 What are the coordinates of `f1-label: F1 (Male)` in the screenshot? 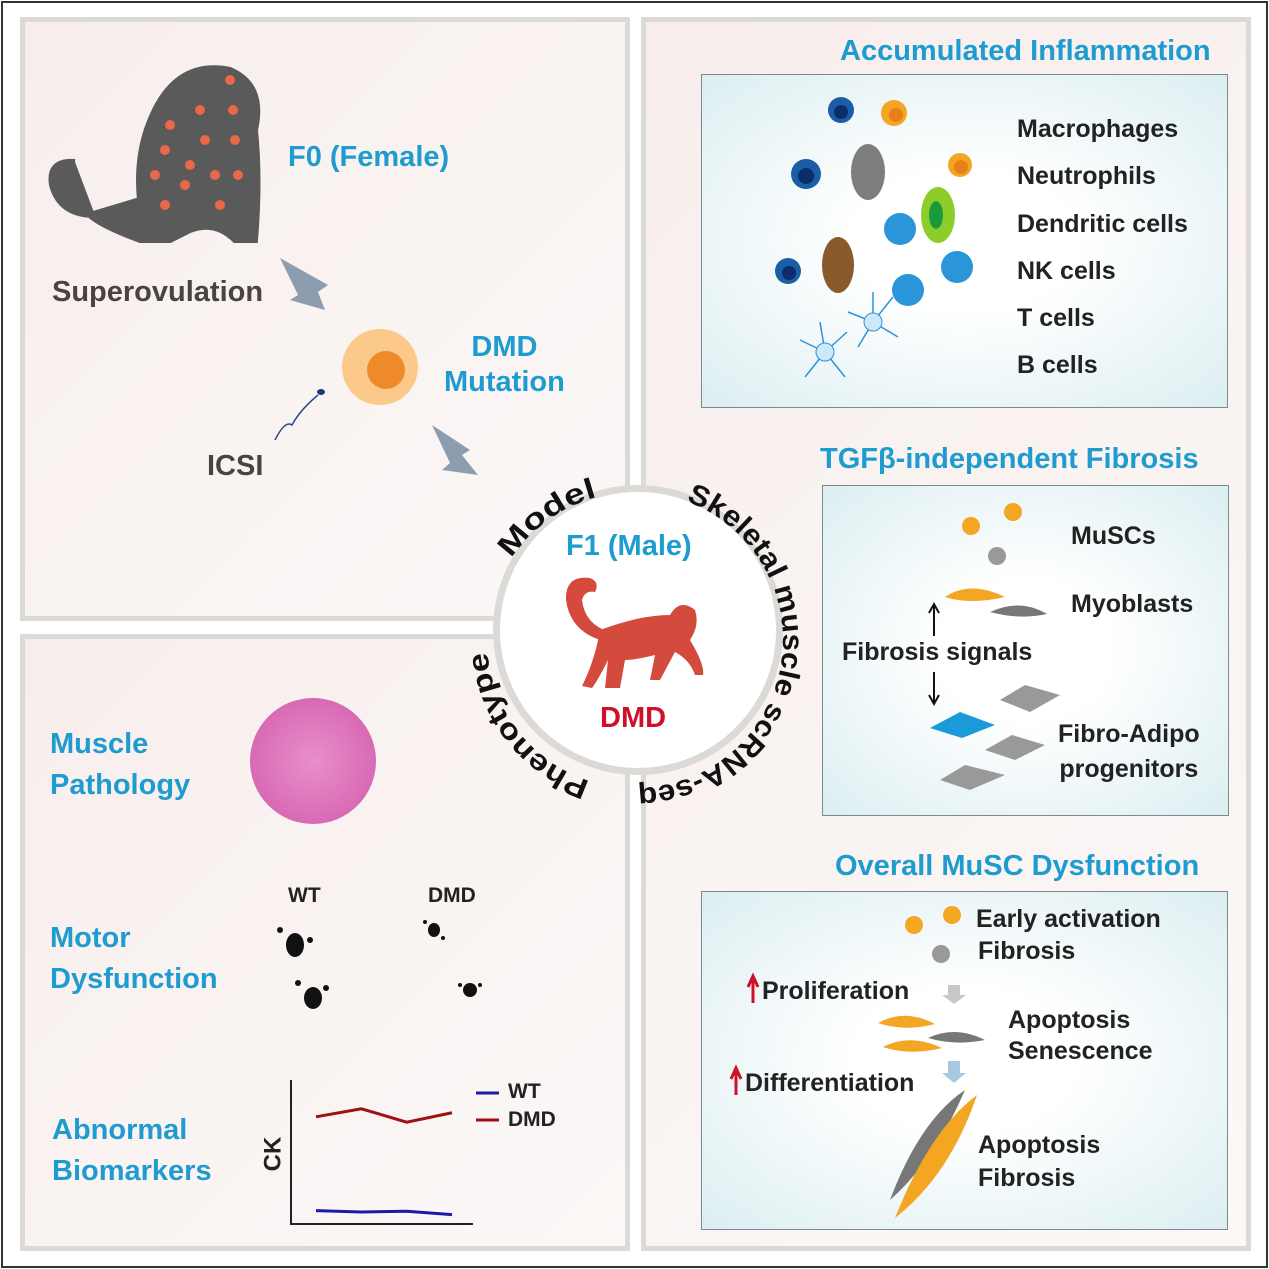 It's located at (629, 546).